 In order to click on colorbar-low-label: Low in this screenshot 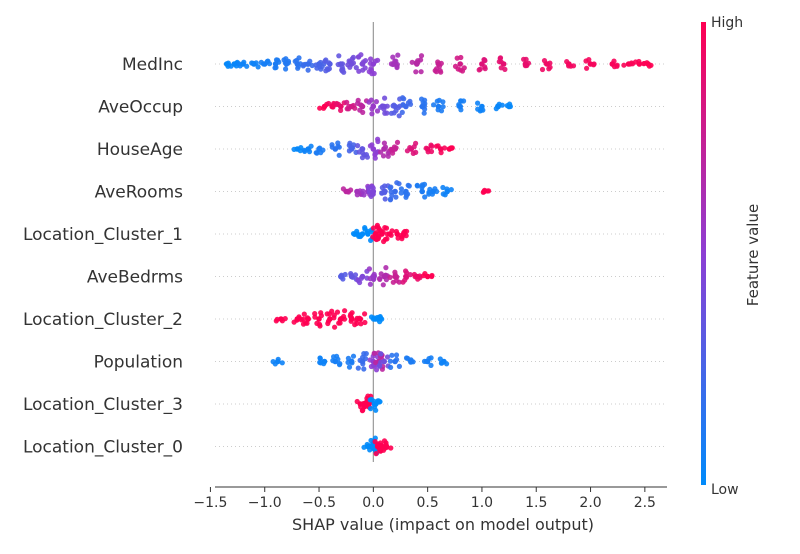, I will do `click(725, 490)`.